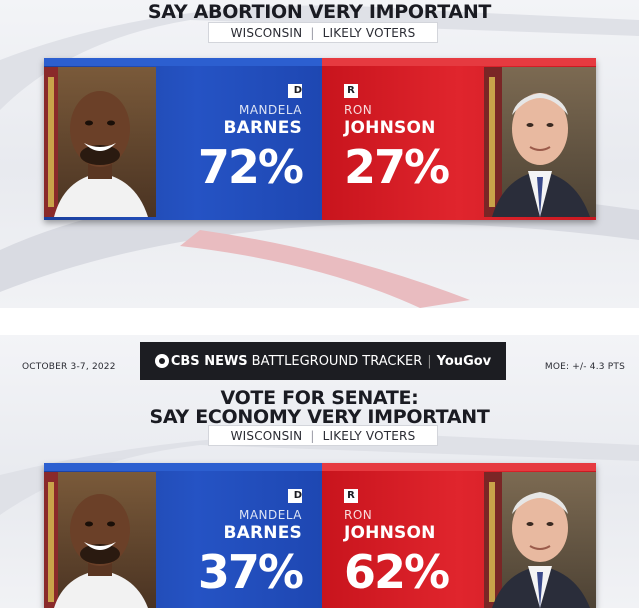  I want to click on panel-title-line-2: SAY ECONOMY VERY IMPORTANT, so click(319, 417).